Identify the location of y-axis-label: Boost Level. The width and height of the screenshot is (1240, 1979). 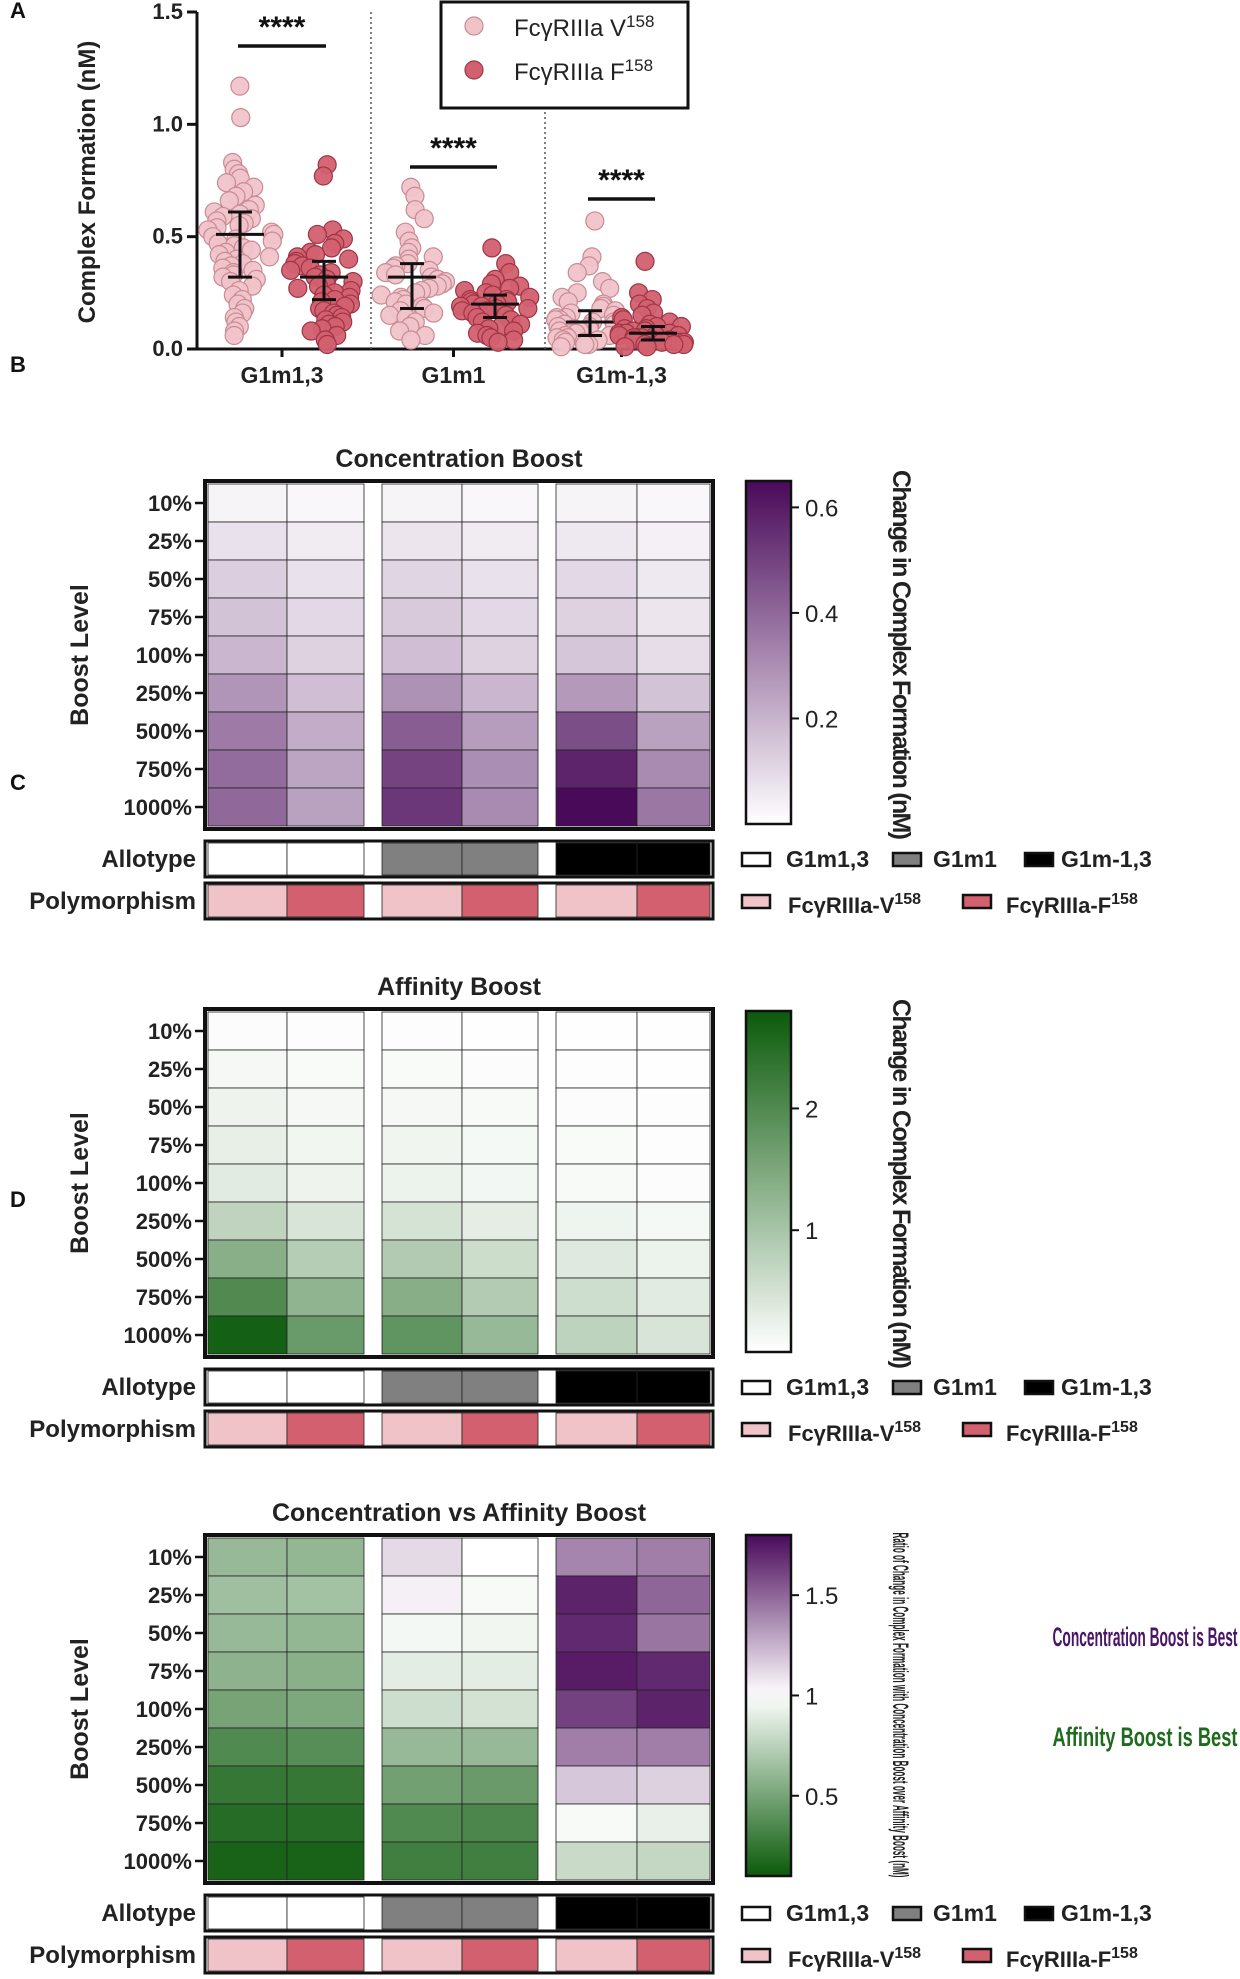
(80, 655).